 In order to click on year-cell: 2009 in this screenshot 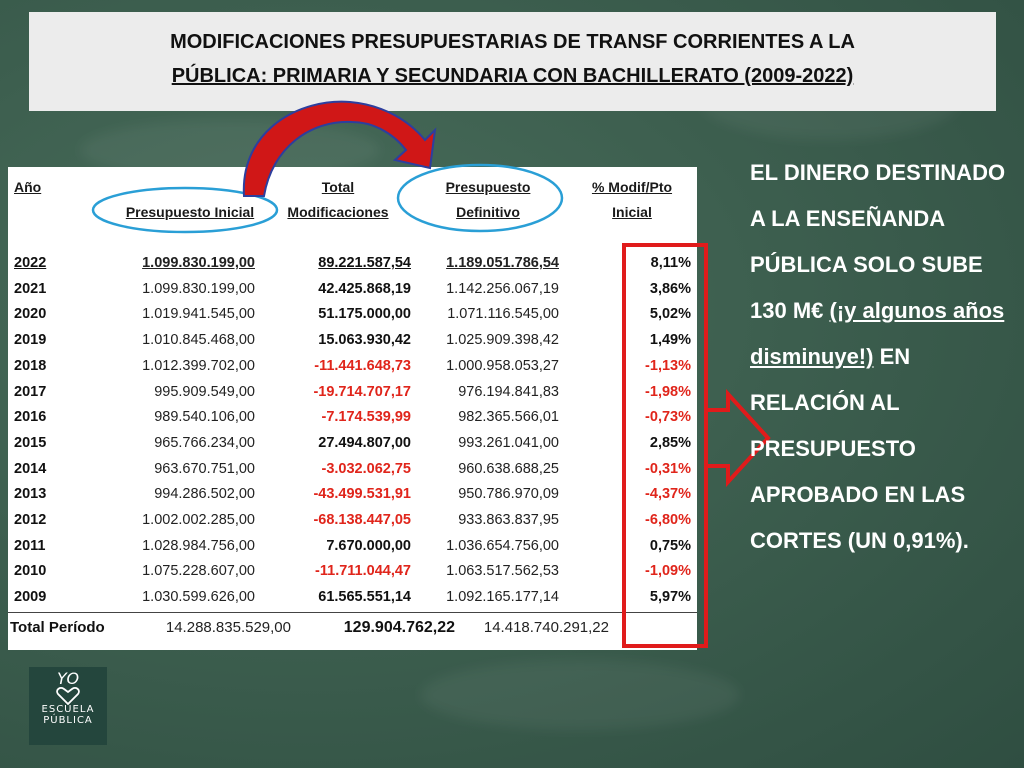, I will do `click(30, 597)`.